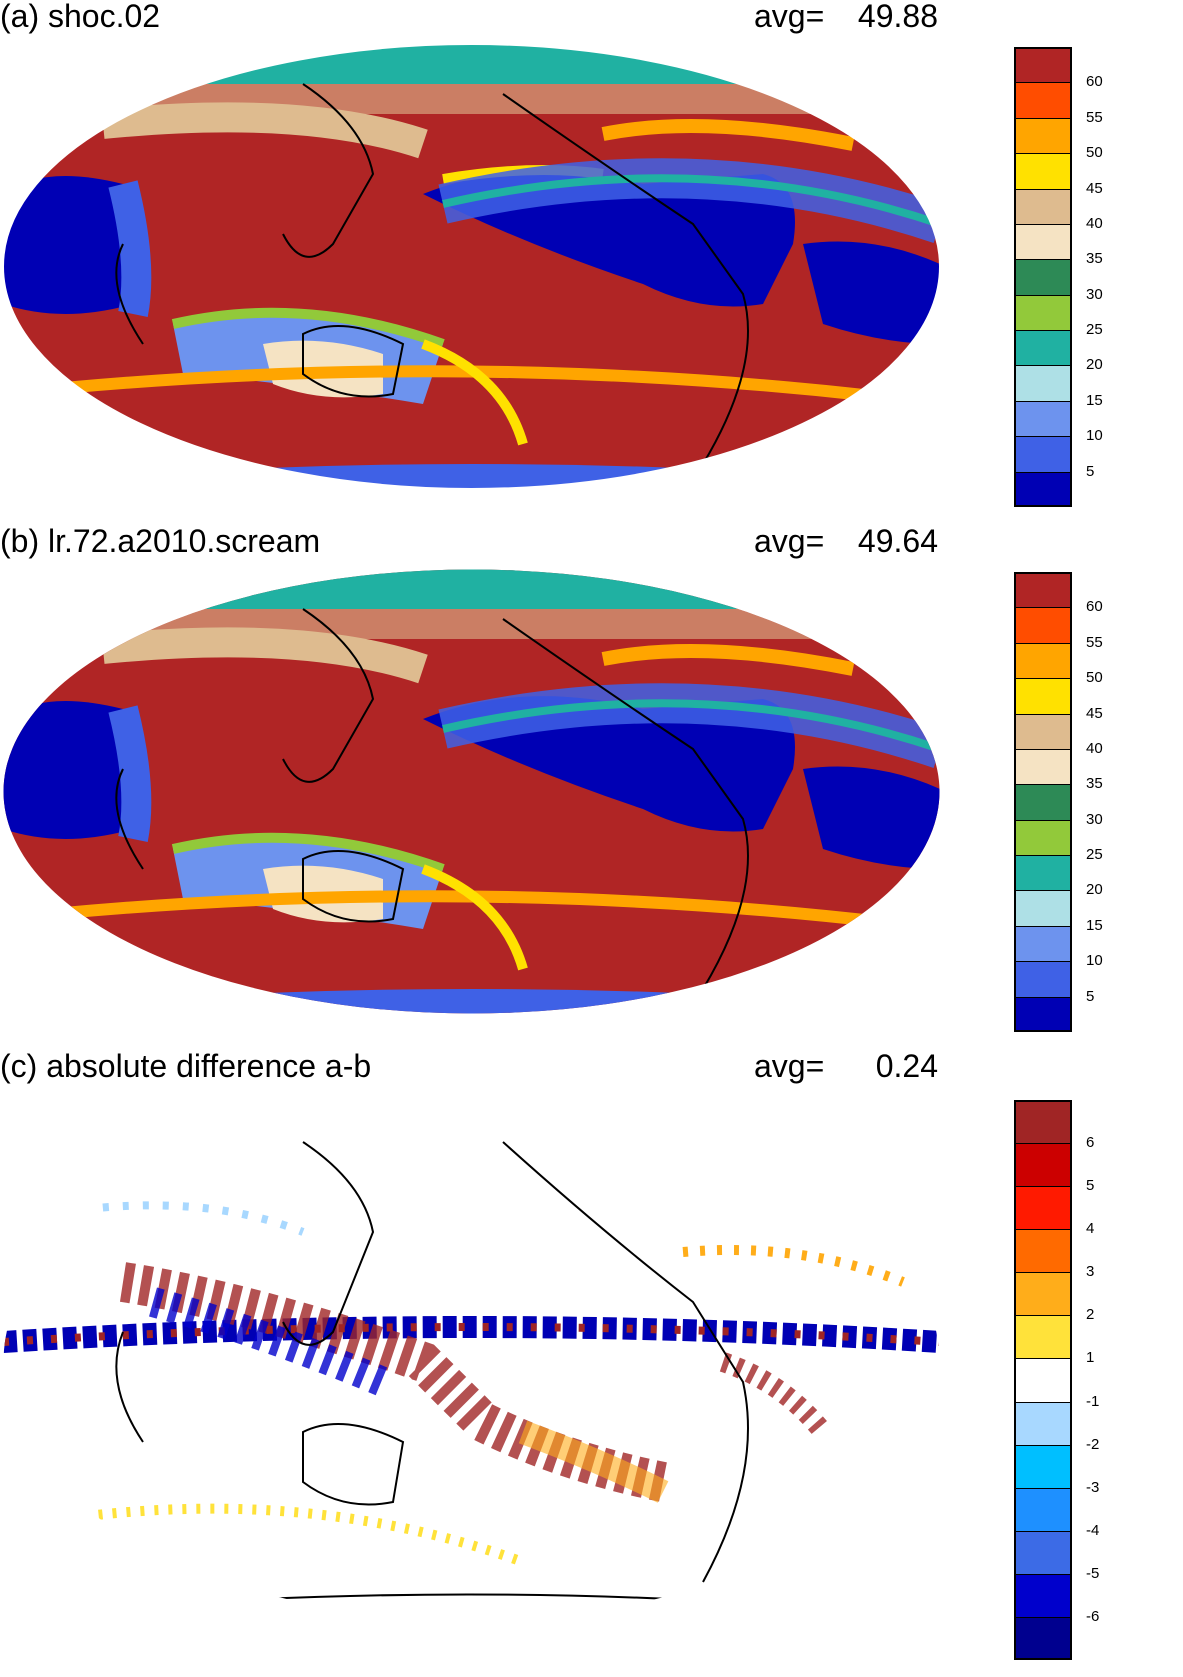  What do you see at coordinates (1093, 1487) in the screenshot?
I see `colorbar-label: -3` at bounding box center [1093, 1487].